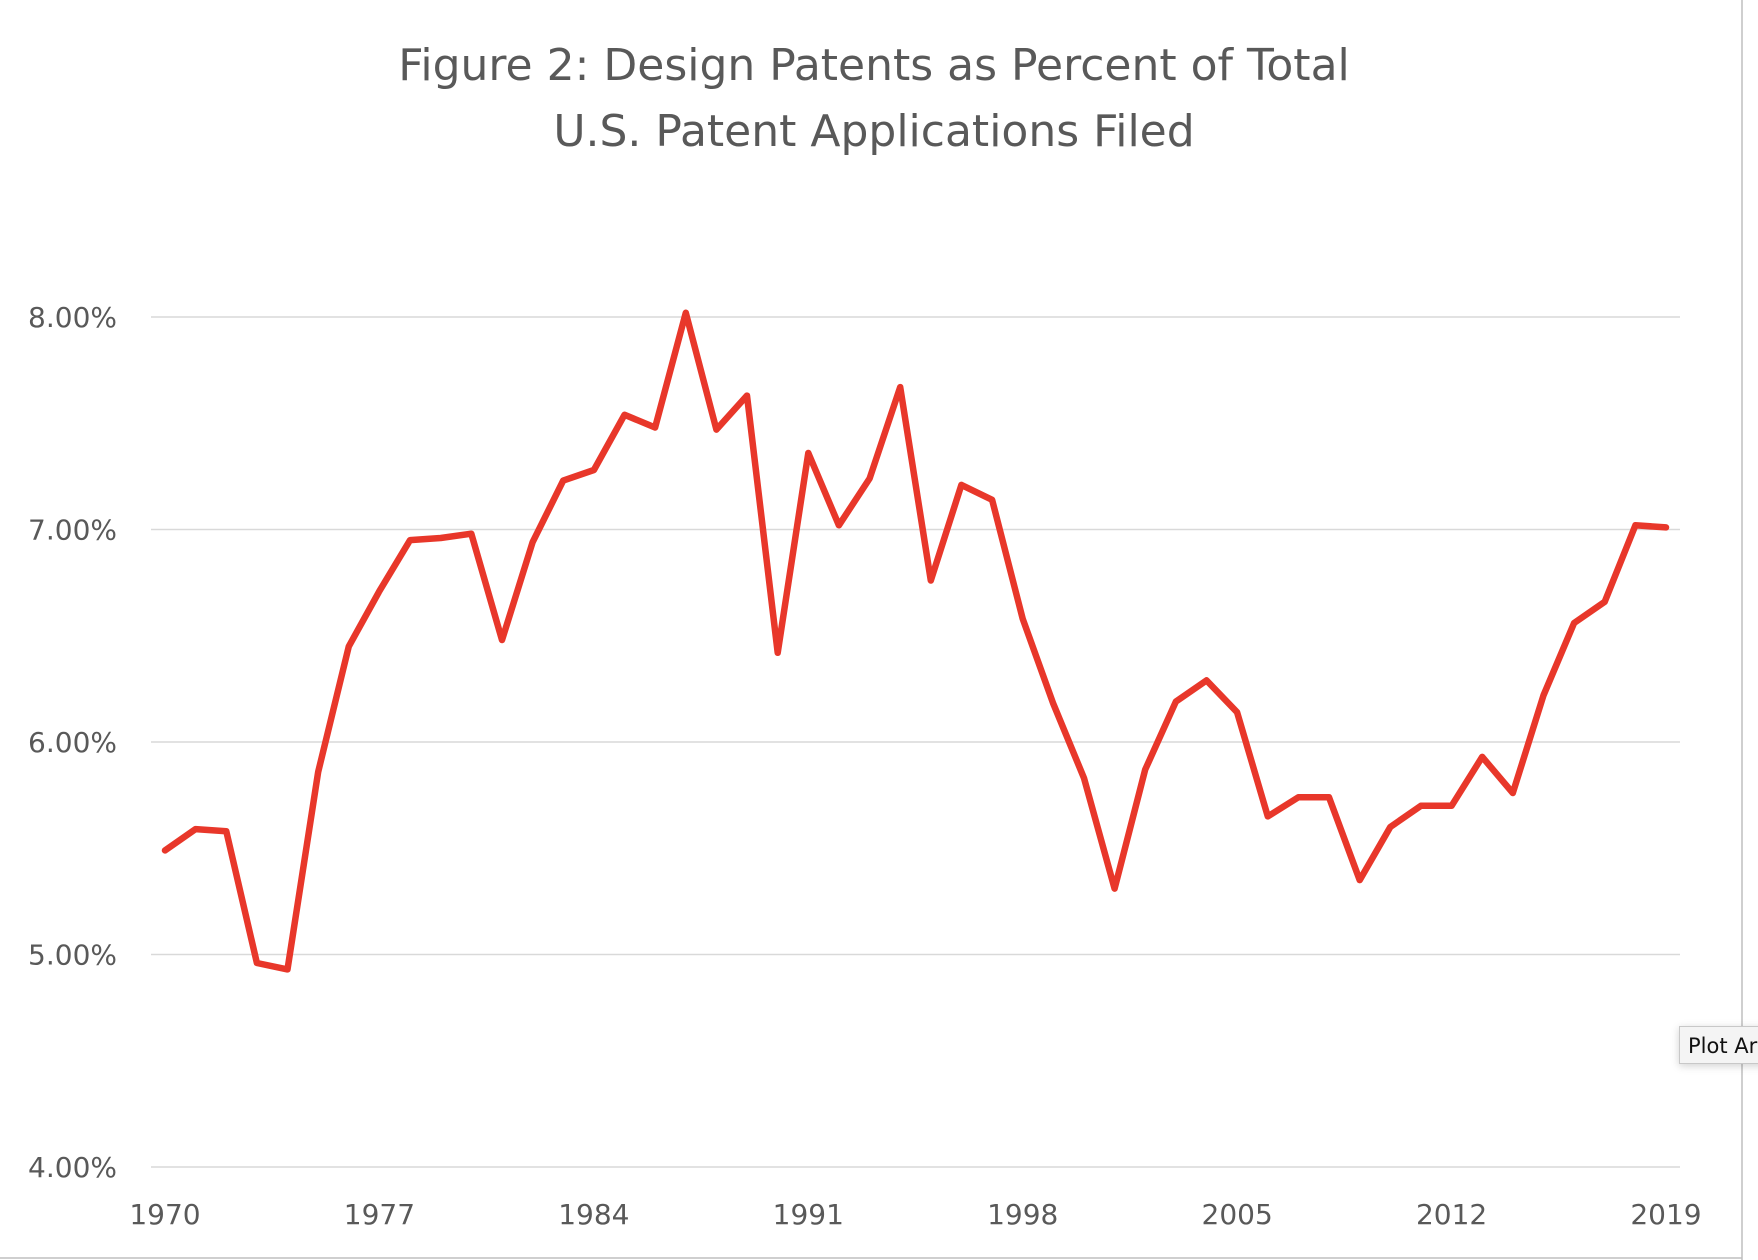  What do you see at coordinates (1451, 1214) in the screenshot?
I see `x-tick-label: 2012` at bounding box center [1451, 1214].